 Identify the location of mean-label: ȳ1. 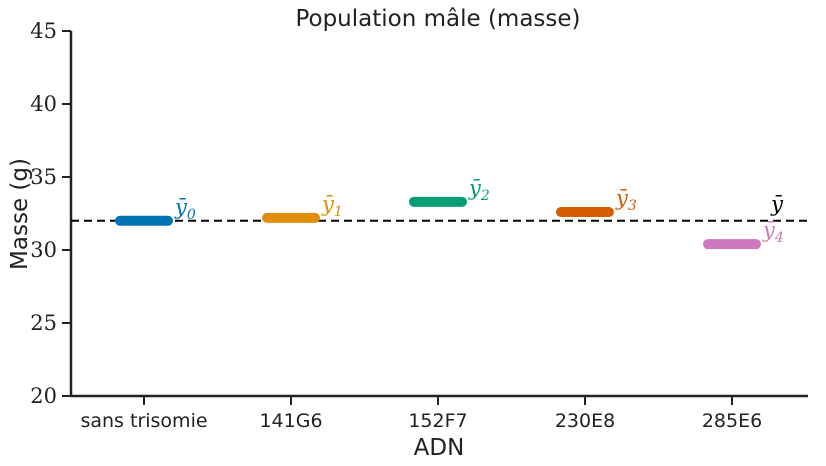
(332, 206).